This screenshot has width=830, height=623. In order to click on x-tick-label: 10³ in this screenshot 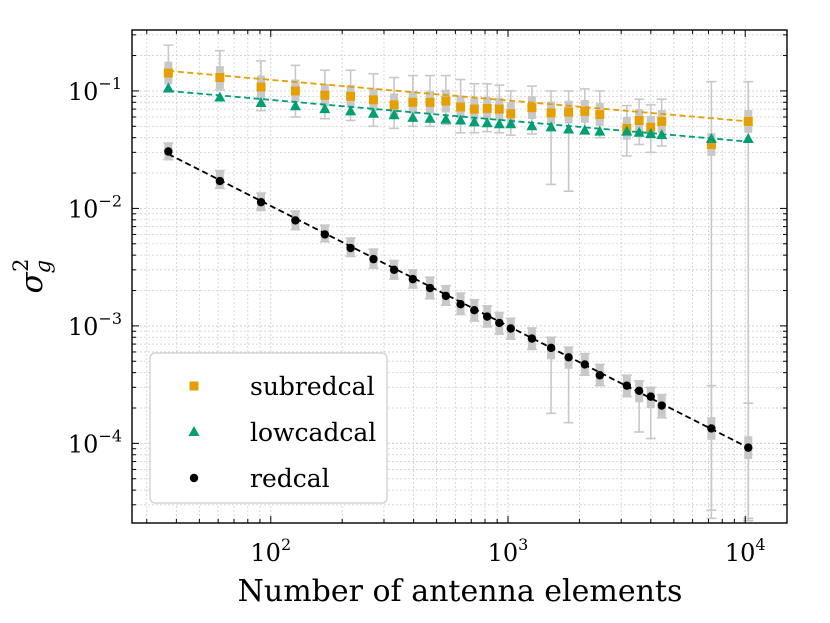, I will do `click(508, 551)`.